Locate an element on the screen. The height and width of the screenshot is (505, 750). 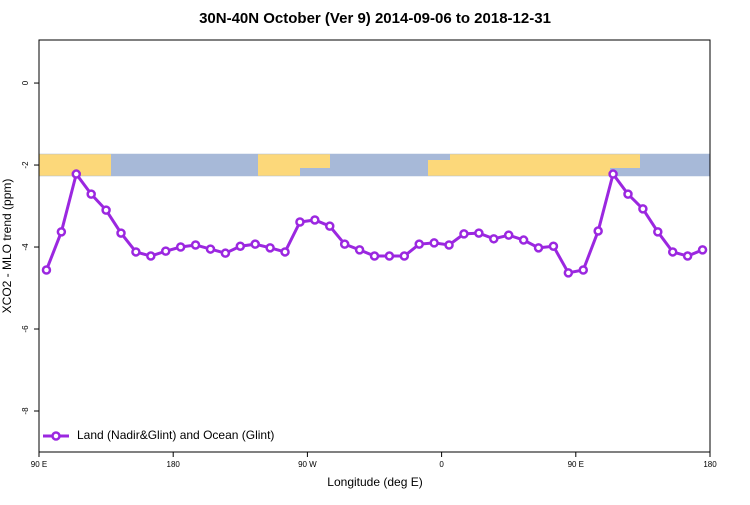
y-tick-label: -8 is located at coordinates (25, 411).